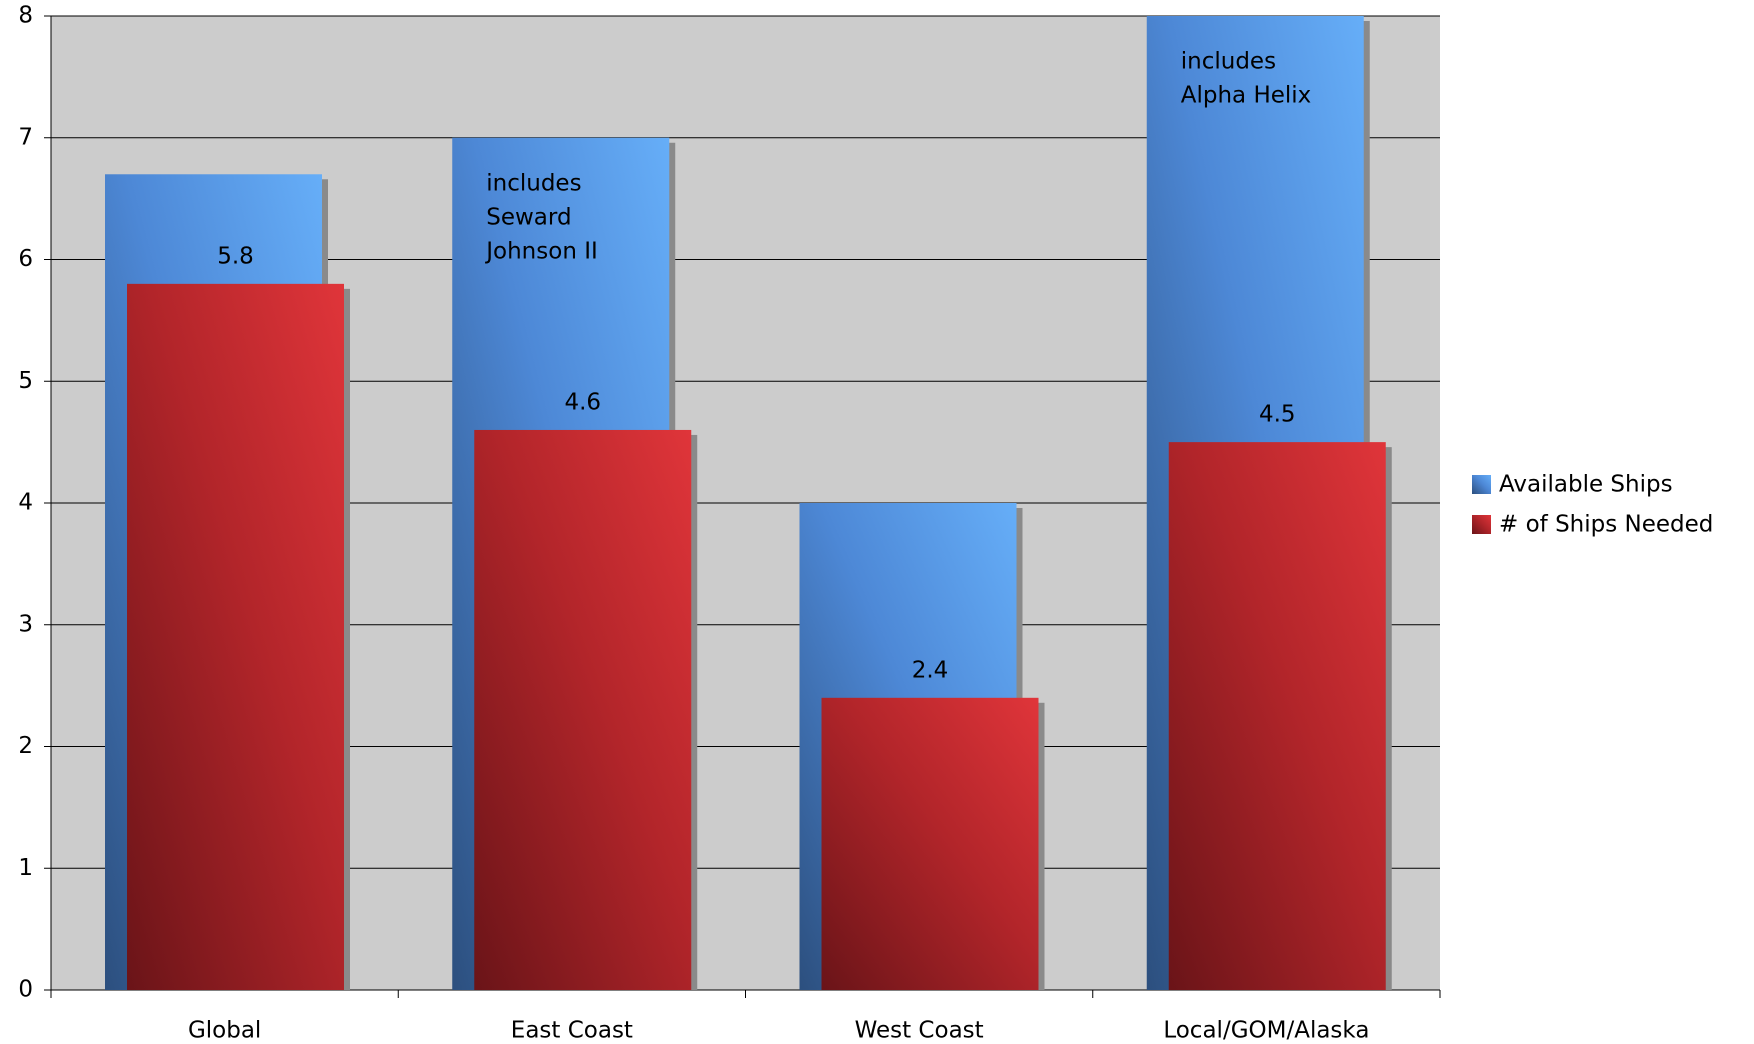 Image resolution: width=1754 pixels, height=1044 pixels. I want to click on y-tick-label: 0, so click(25, 990).